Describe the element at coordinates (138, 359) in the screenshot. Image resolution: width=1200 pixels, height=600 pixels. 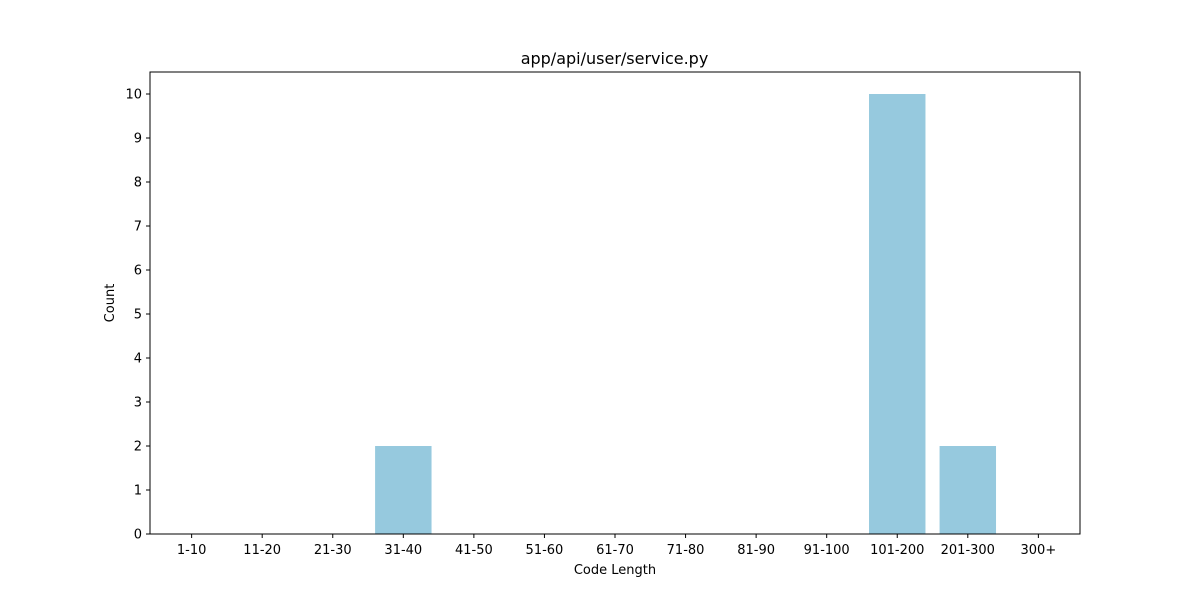
I see `y-tick-label: 4` at that location.